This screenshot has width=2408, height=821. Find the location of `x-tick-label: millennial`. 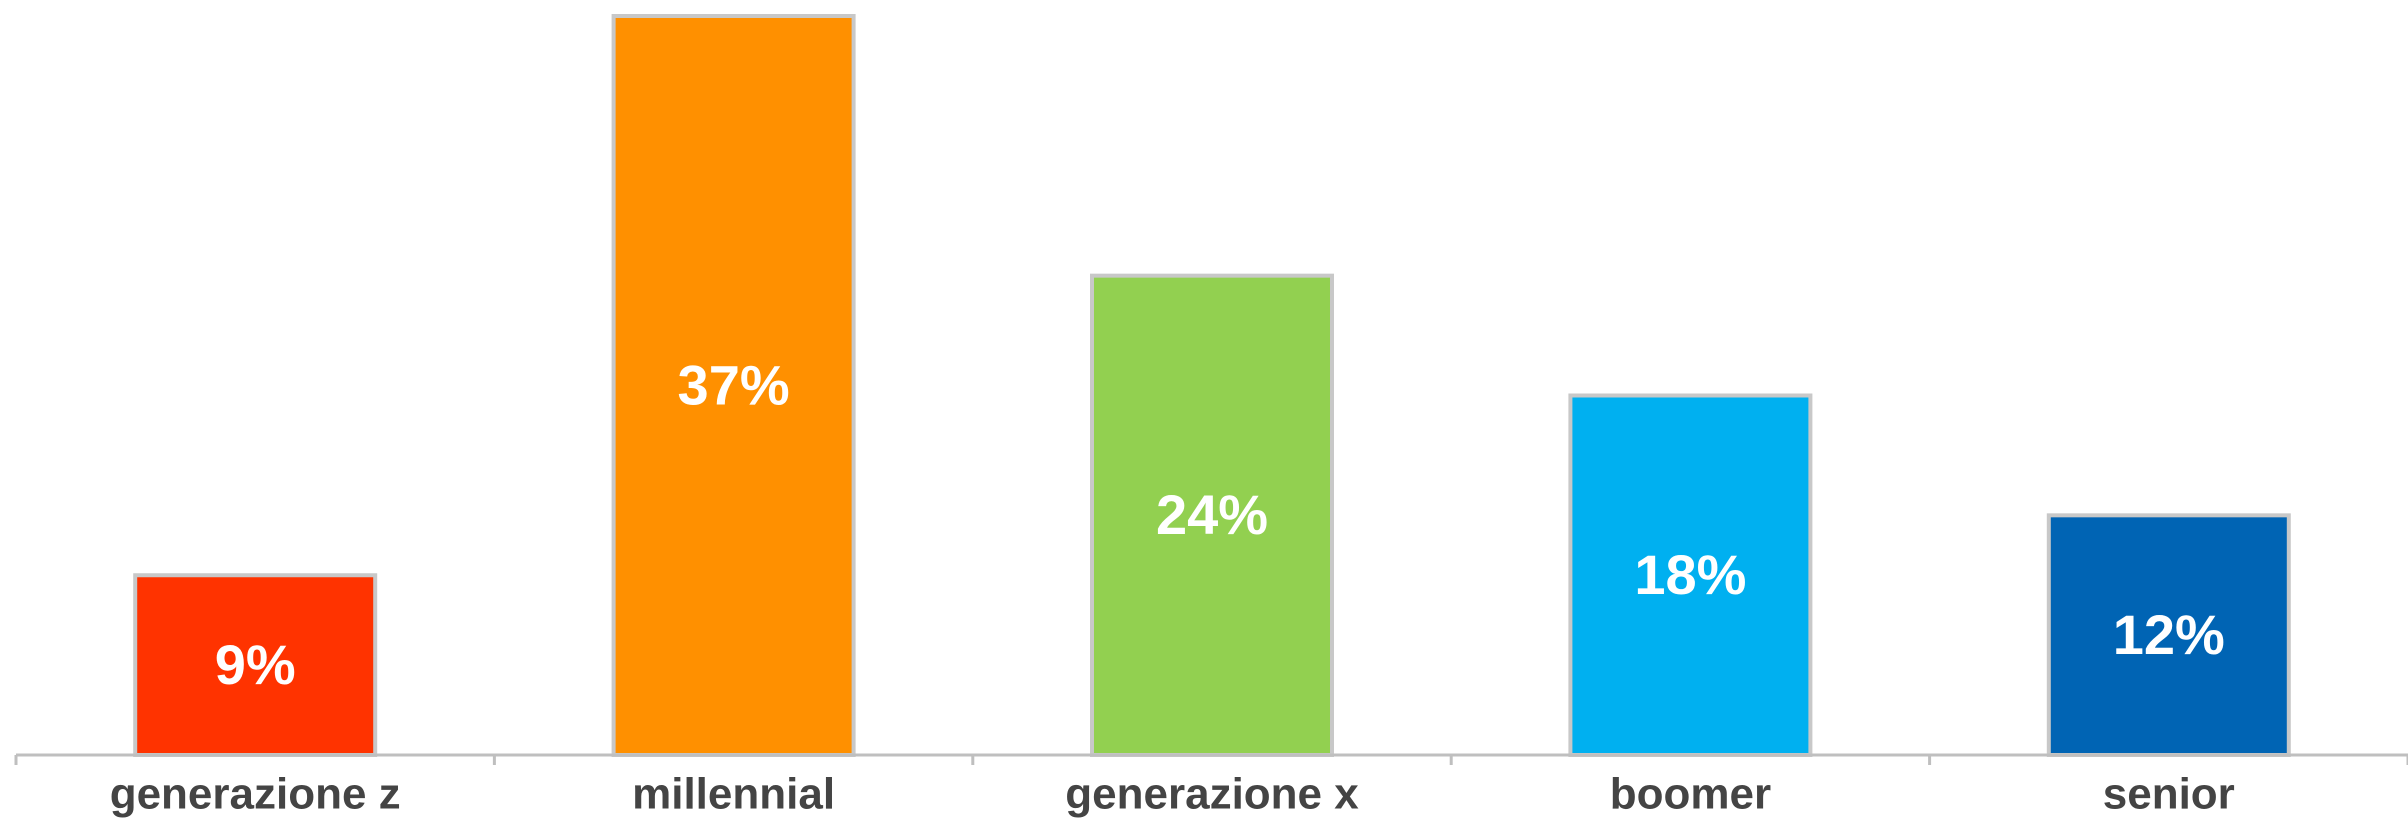

x-tick-label: millennial is located at coordinates (733, 794).